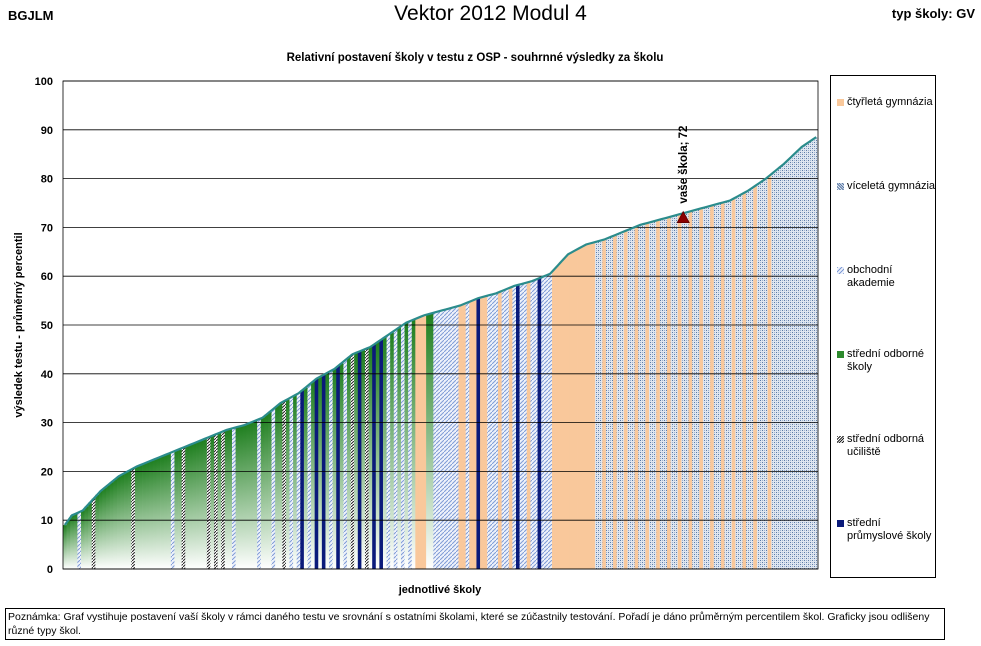  I want to click on y-tick-100: 100, so click(44, 82).